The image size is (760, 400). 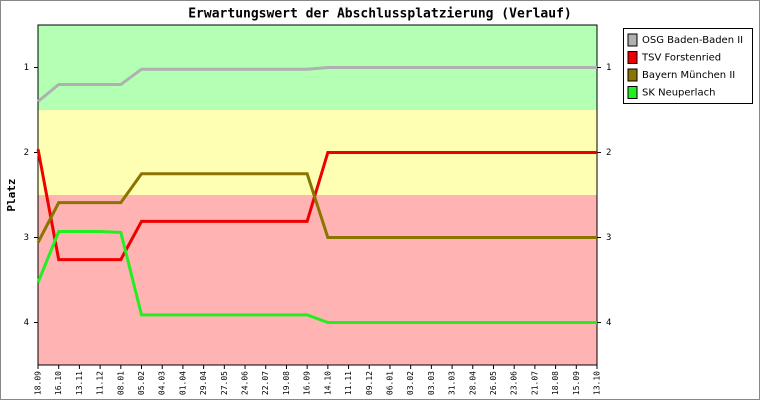 I want to click on legend, so click(x=688, y=66).